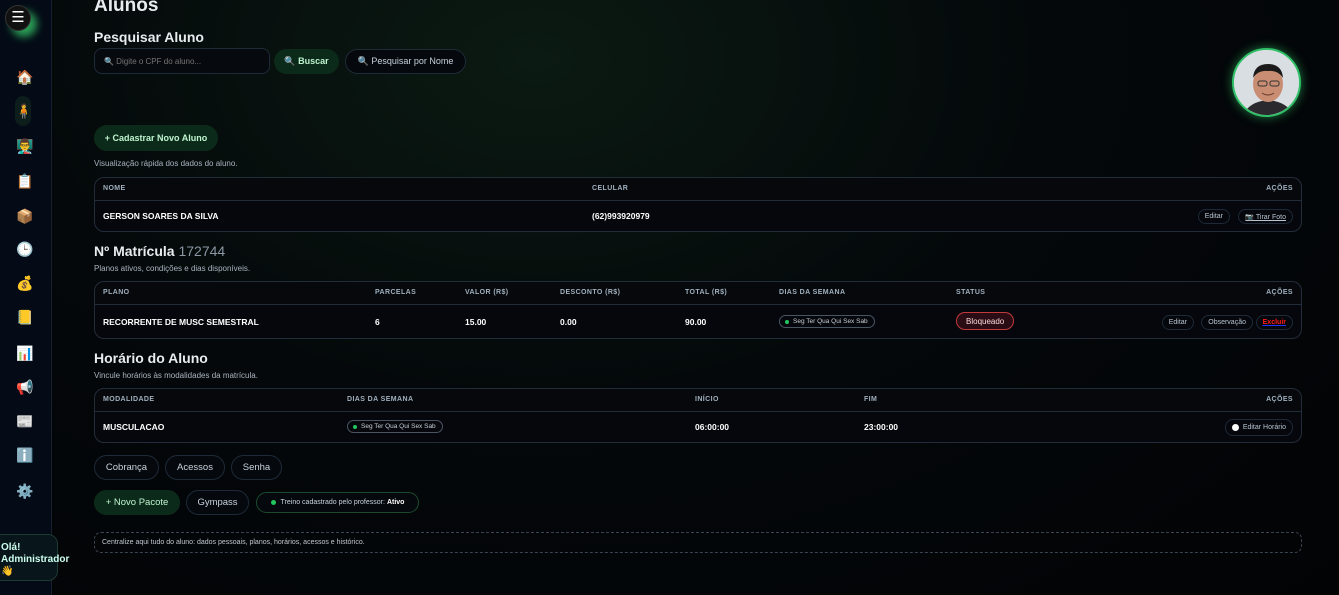 The image size is (1339, 595). Describe the element at coordinates (395, 502) in the screenshot. I see `training-value: Ativo` at that location.